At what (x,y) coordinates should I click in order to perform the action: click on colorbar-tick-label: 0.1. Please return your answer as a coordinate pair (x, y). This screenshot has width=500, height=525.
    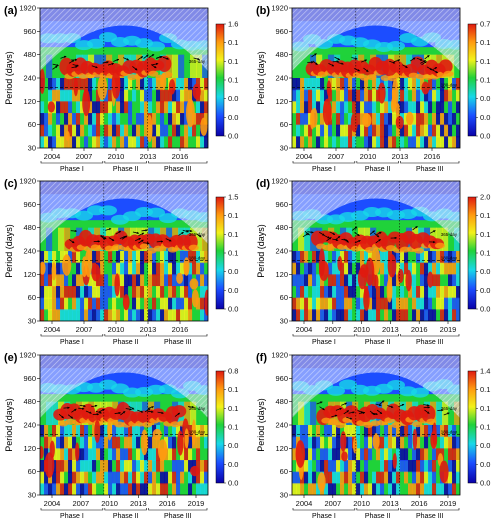
    Looking at the image, I should click on (233, 427).